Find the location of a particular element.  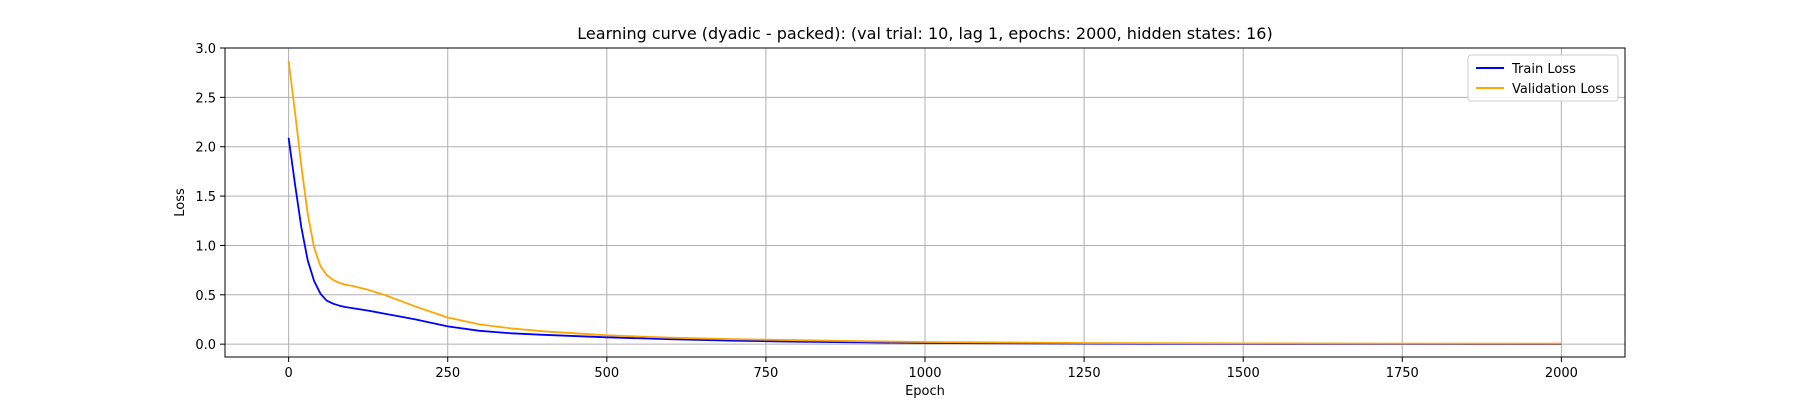

y-axis-label: Loss is located at coordinates (180, 202).